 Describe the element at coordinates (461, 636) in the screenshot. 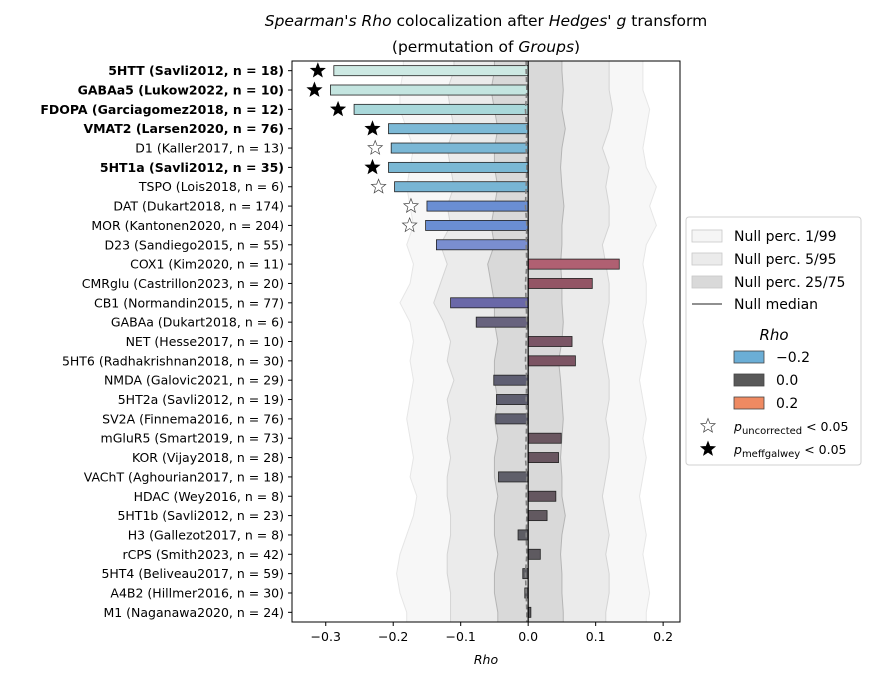

I see `x-tick-label: −0.1` at that location.